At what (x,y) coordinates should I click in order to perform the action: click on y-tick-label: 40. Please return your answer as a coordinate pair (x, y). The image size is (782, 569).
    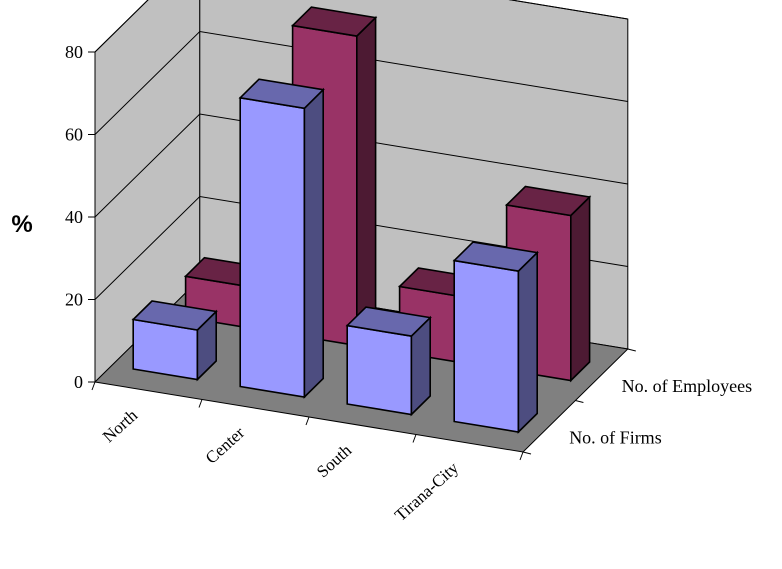
    Looking at the image, I should click on (74, 217).